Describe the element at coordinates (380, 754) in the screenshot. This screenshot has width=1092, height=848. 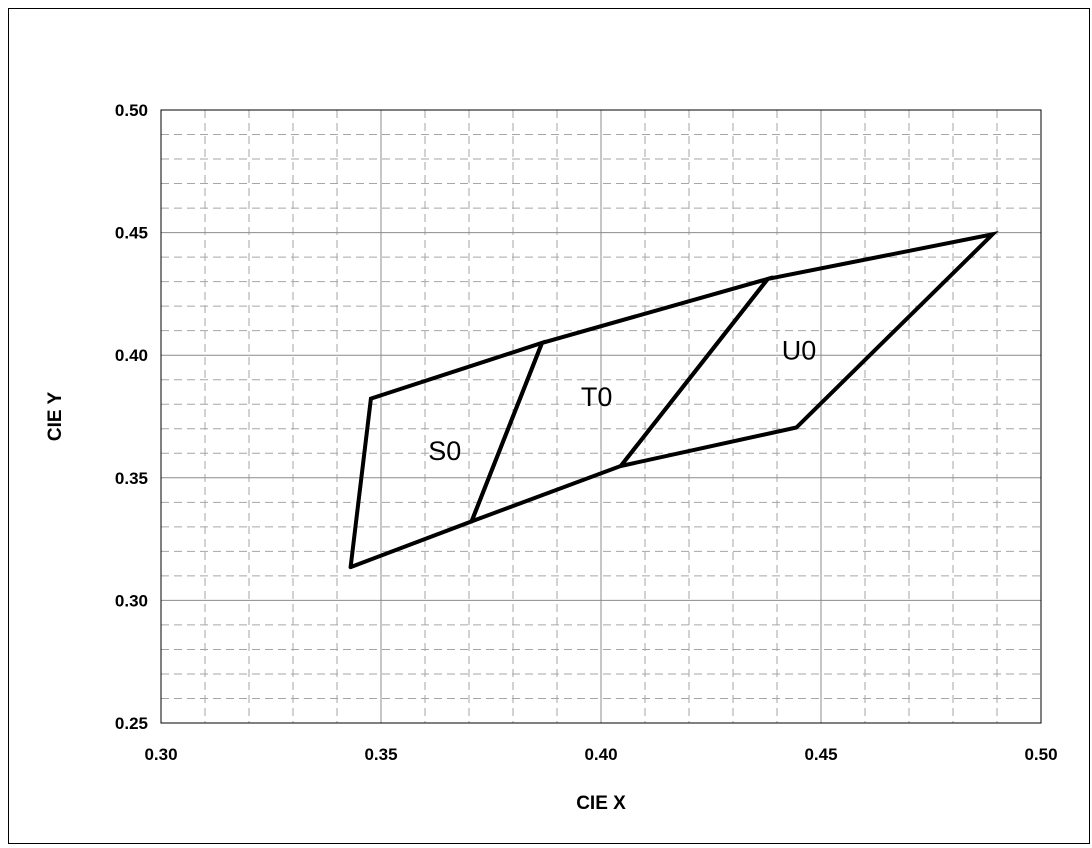
I see `x-tick-label: 0.35` at that location.